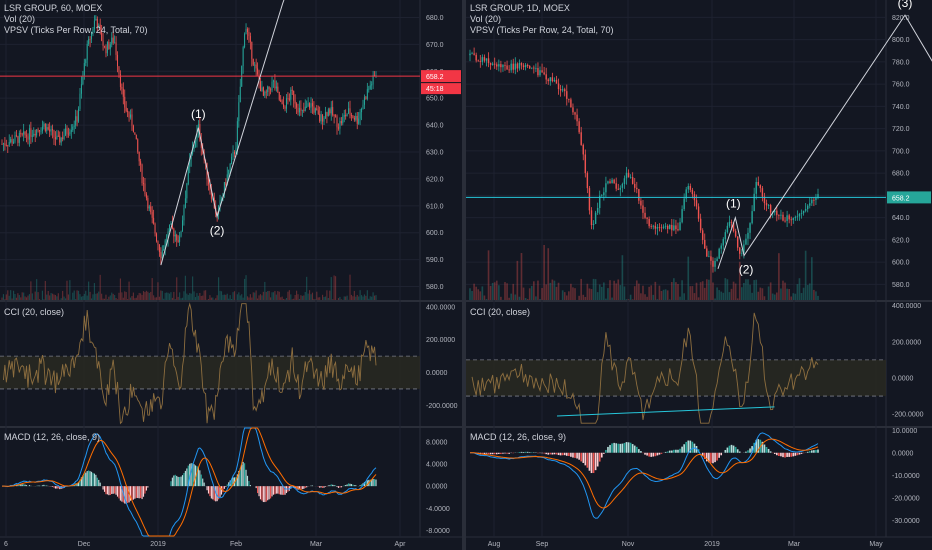  I want to click on right-vpsv-label: VPSV (Ticks Per Row, 24, Total, 70), so click(542, 30).